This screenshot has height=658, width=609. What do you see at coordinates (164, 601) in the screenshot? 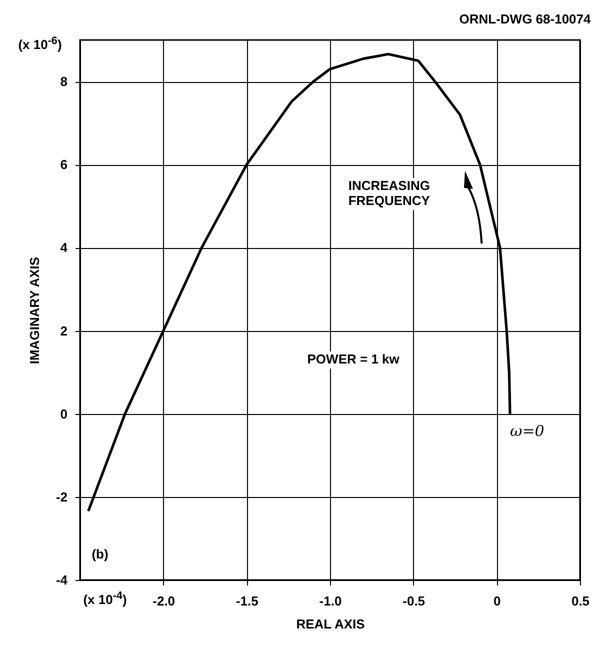
I see `x-tick-label: -2.0` at bounding box center [164, 601].